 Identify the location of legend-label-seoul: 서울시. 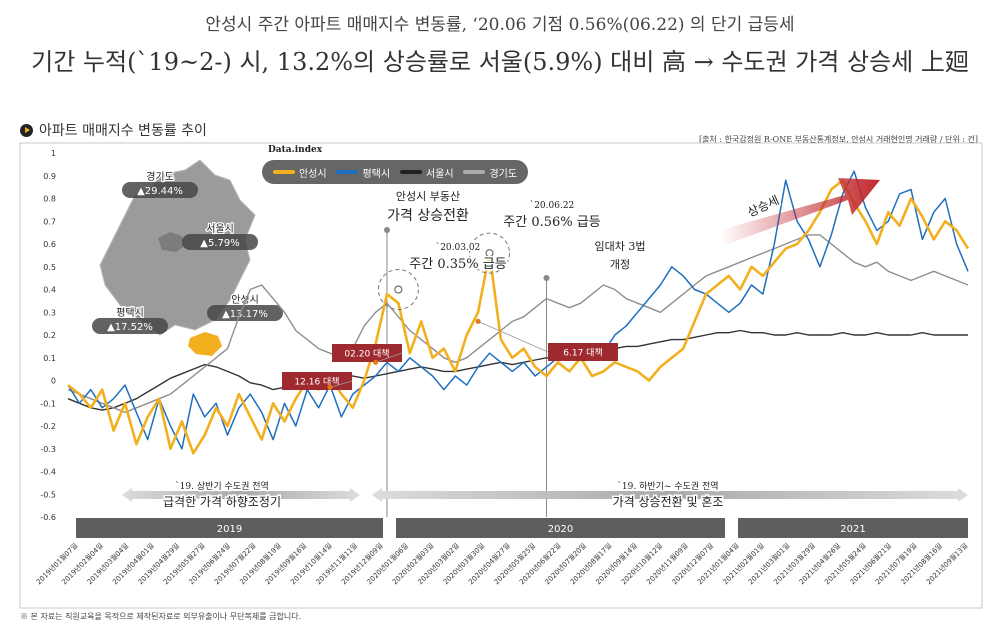
(439, 174).